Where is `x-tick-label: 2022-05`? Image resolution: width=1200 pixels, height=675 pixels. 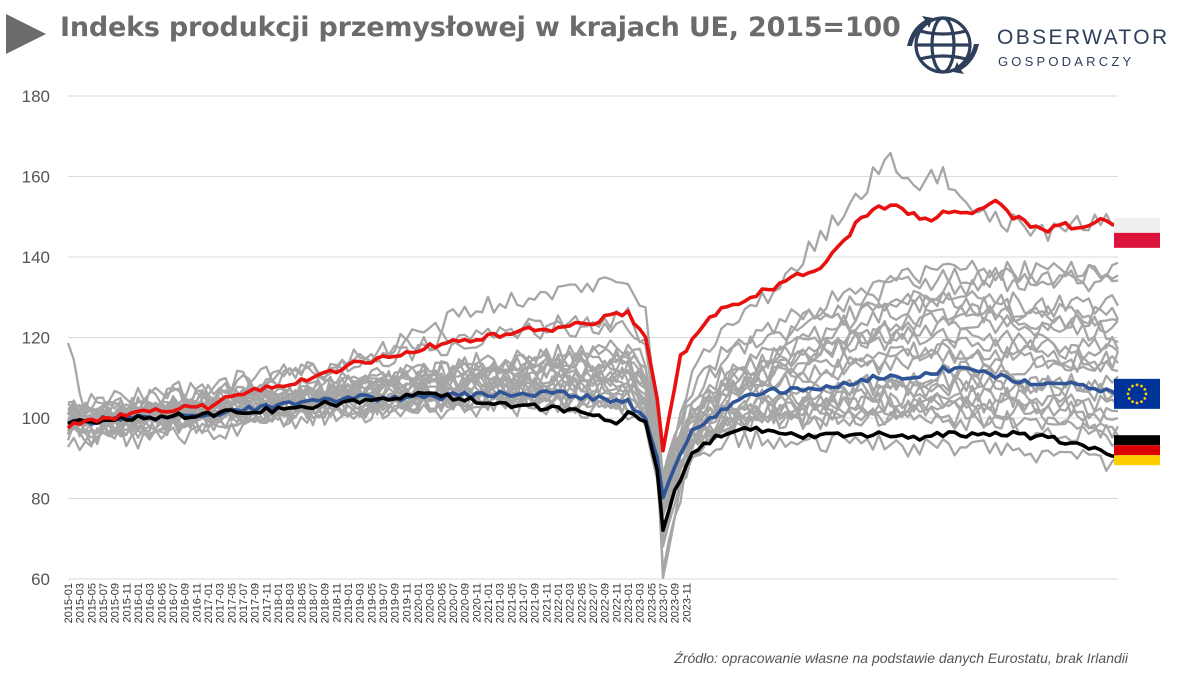 x-tick-label: 2022-05 is located at coordinates (582, 603).